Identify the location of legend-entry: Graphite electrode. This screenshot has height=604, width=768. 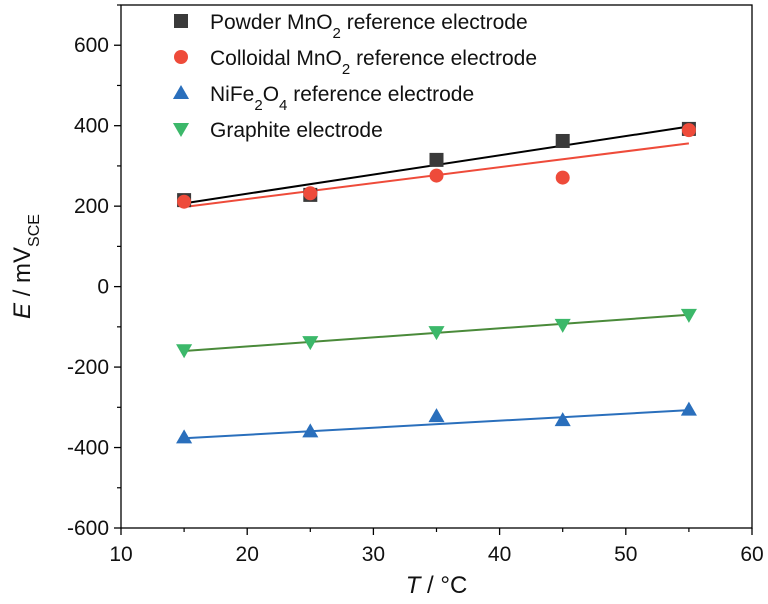
(277, 130).